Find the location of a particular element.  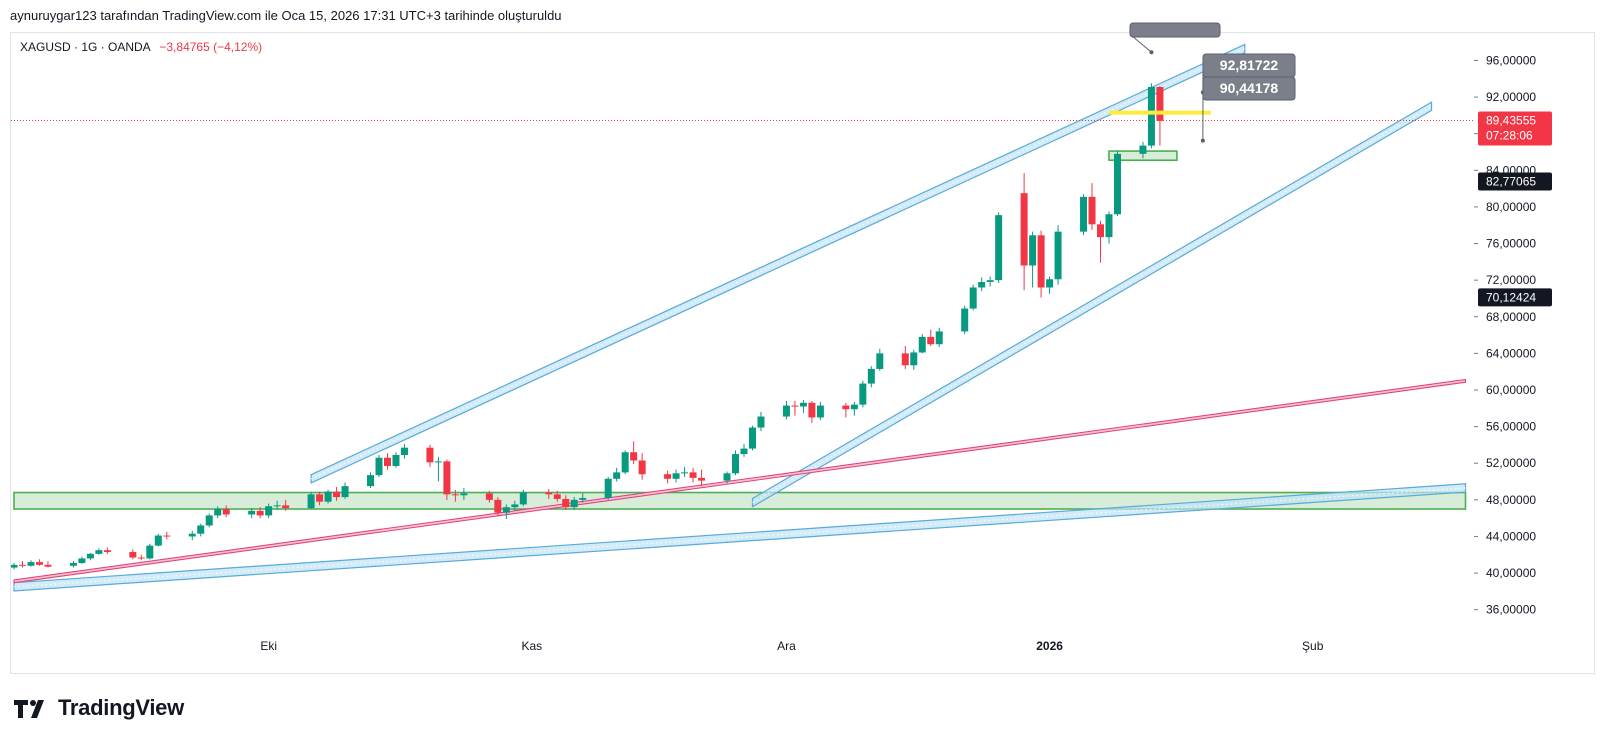

x-tick-label: 2026 is located at coordinates (1049, 646).